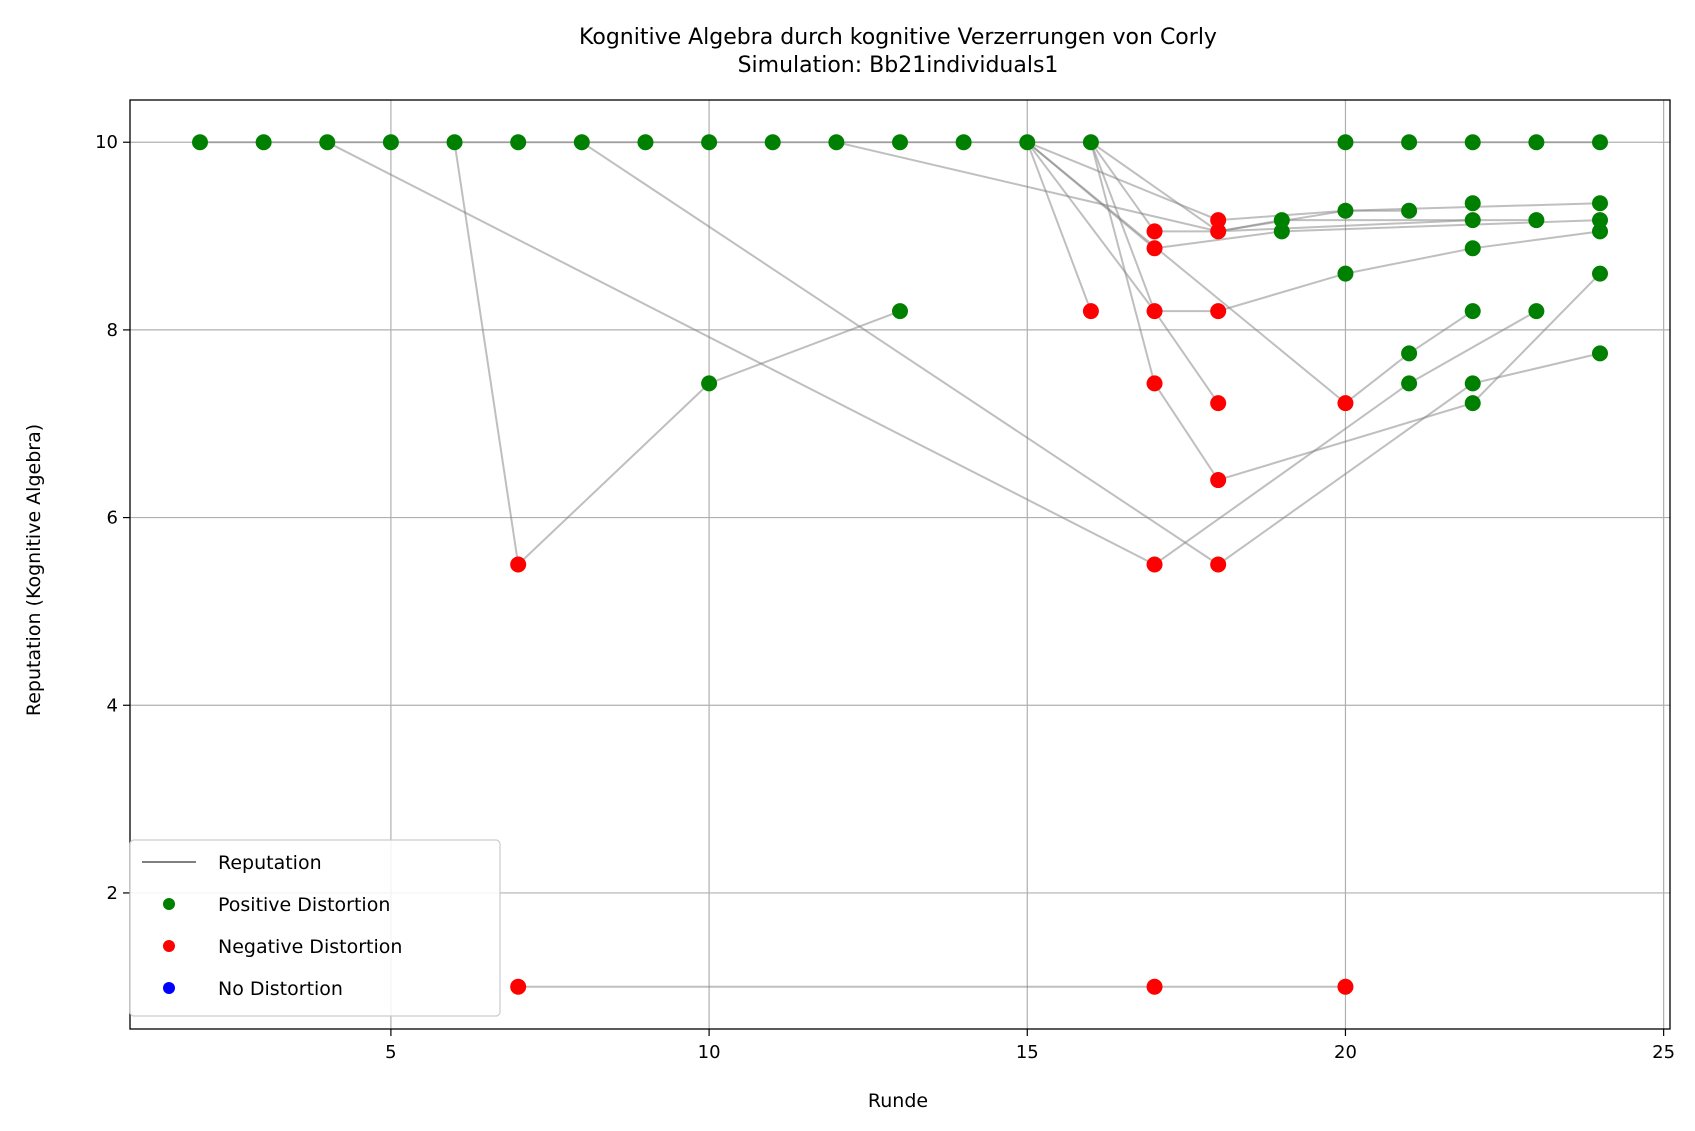 The image size is (1695, 1131). I want to click on y-tick-label: 10, so click(106, 142).